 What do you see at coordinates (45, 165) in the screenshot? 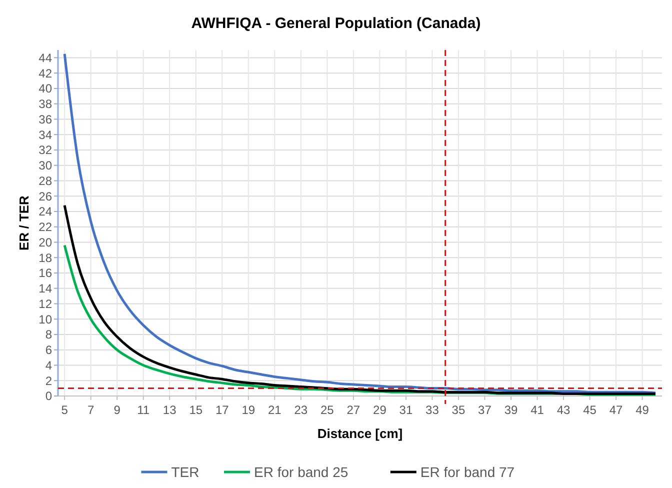
I see `y-tick-label: 30` at bounding box center [45, 165].